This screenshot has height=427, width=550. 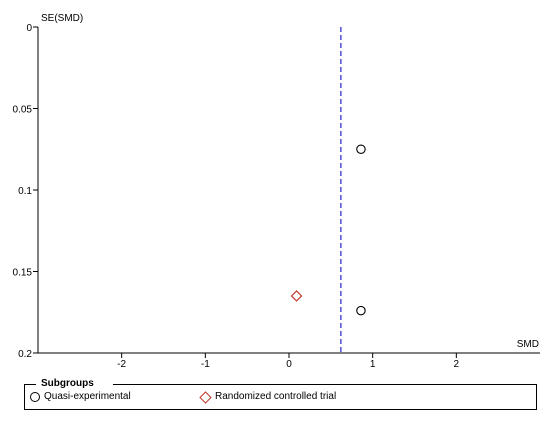 What do you see at coordinates (35, 397) in the screenshot?
I see `circle-marker-icon` at bounding box center [35, 397].